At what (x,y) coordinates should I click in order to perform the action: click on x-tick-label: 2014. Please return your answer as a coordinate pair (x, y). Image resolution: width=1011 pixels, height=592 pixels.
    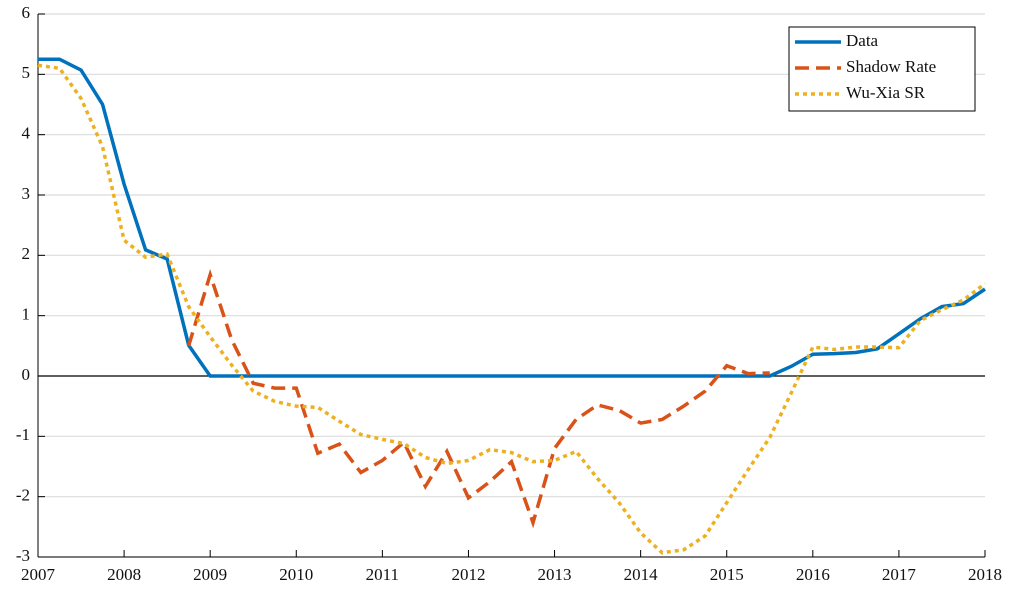
    Looking at the image, I should click on (641, 574).